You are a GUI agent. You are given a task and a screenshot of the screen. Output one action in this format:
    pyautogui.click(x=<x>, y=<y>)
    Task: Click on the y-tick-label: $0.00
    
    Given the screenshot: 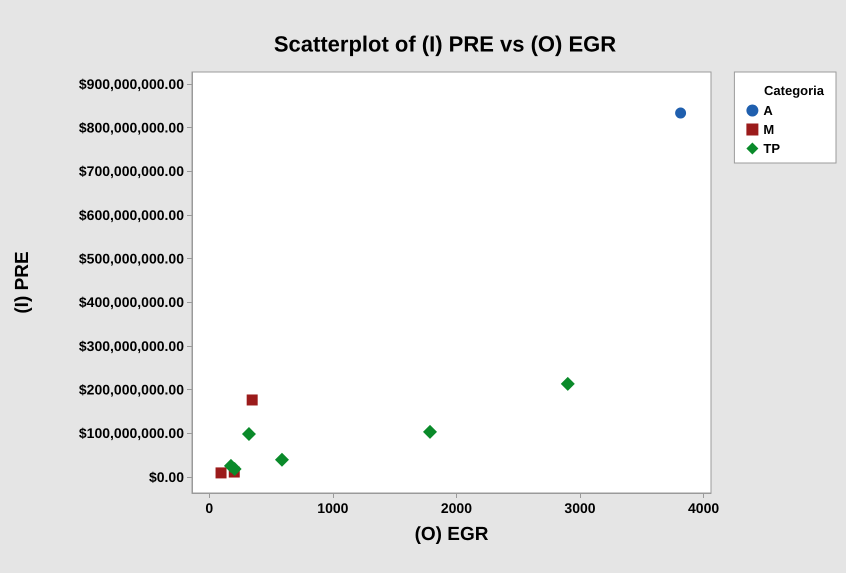 What is the action you would take?
    pyautogui.click(x=166, y=476)
    